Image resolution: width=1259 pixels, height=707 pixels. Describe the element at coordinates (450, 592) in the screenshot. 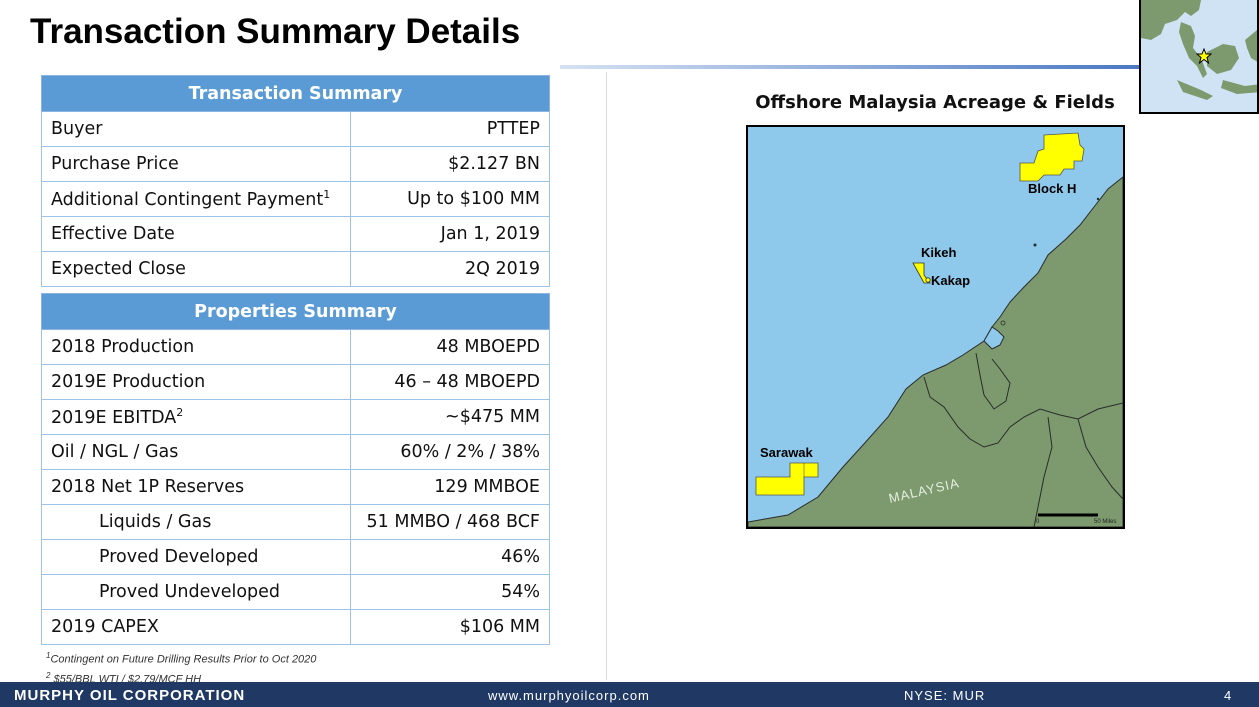

I see `row-value: 54%` at that location.